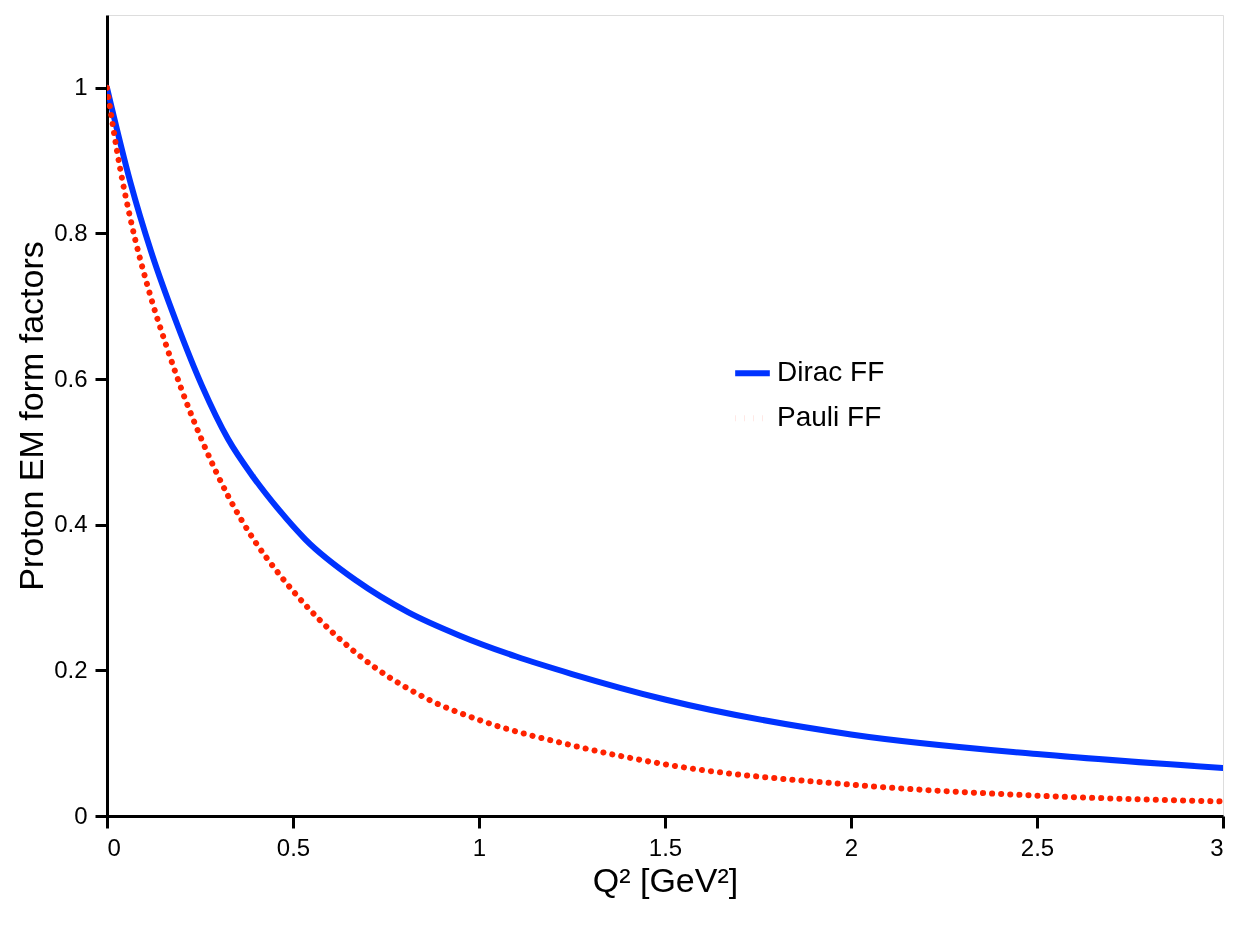 The height and width of the screenshot is (938, 1250). Describe the element at coordinates (81, 87) in the screenshot. I see `y-tick-label: 1` at that location.